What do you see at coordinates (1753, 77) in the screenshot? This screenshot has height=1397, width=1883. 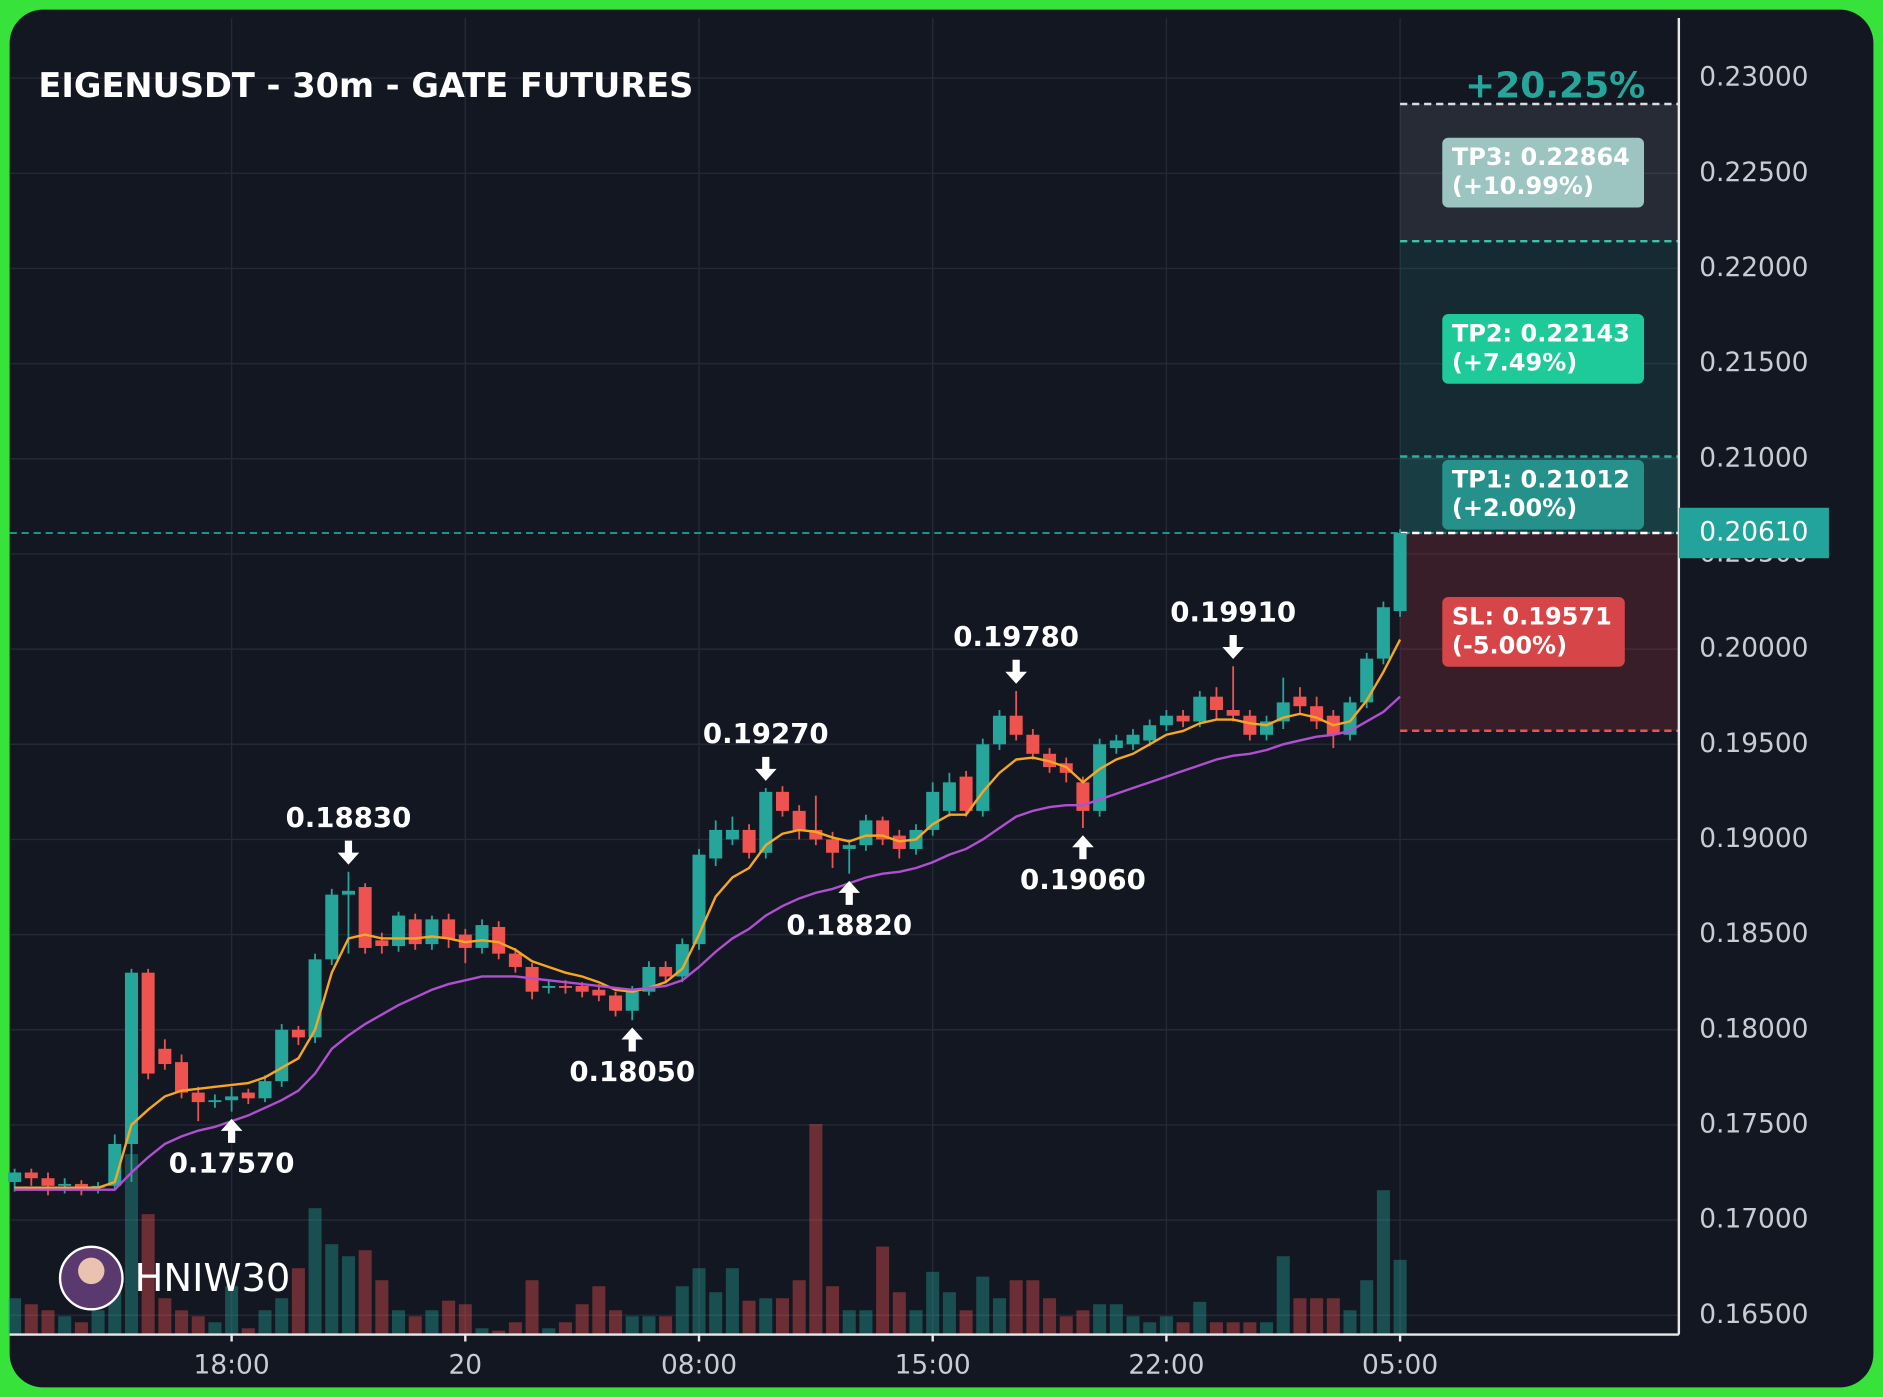 I see `y-tick-label: 0.23000` at bounding box center [1753, 77].